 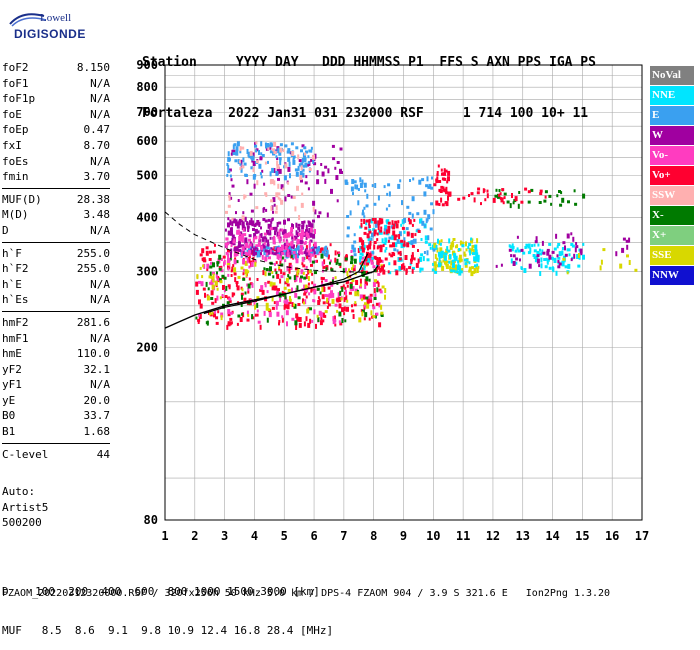 I want to click on param-row: foF2 8.150, so click(x=56, y=68).